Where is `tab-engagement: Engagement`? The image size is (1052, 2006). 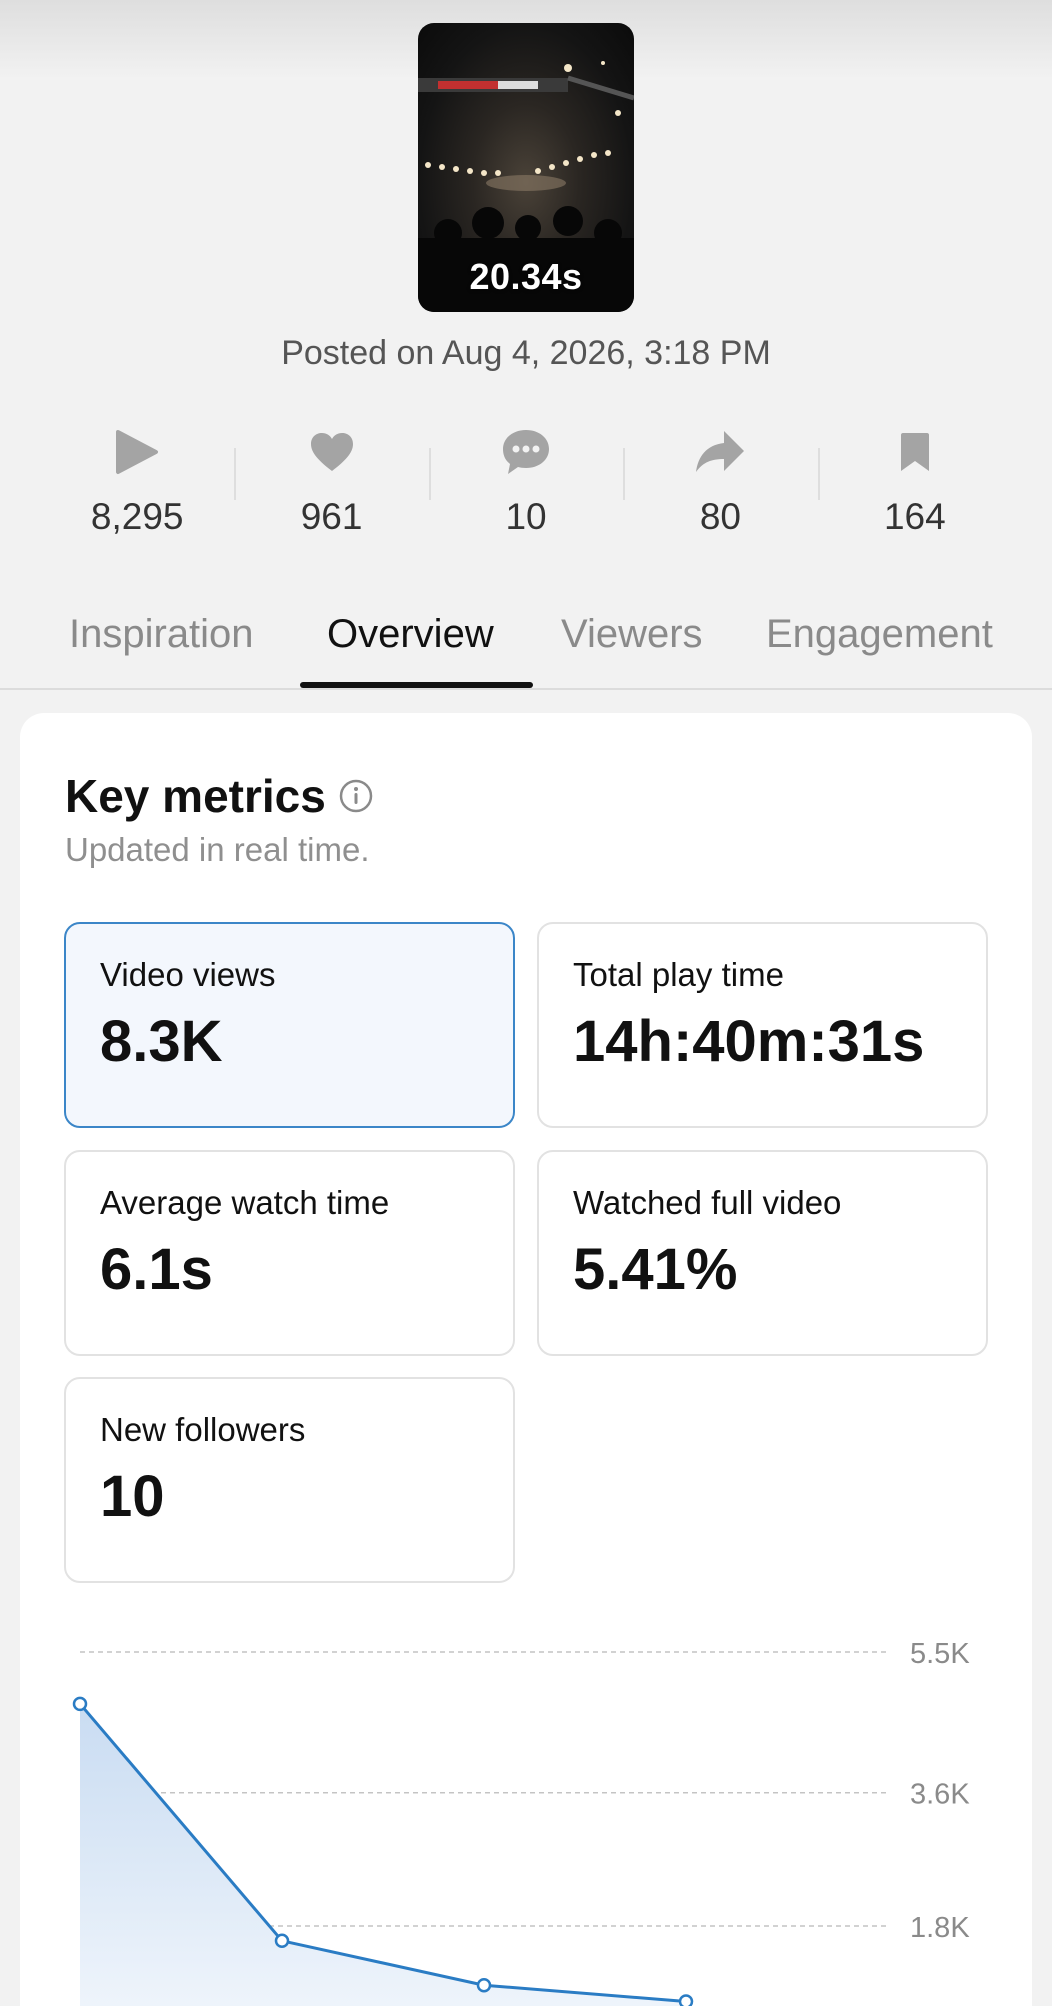
tab-engagement: Engagement is located at coordinates (879, 634).